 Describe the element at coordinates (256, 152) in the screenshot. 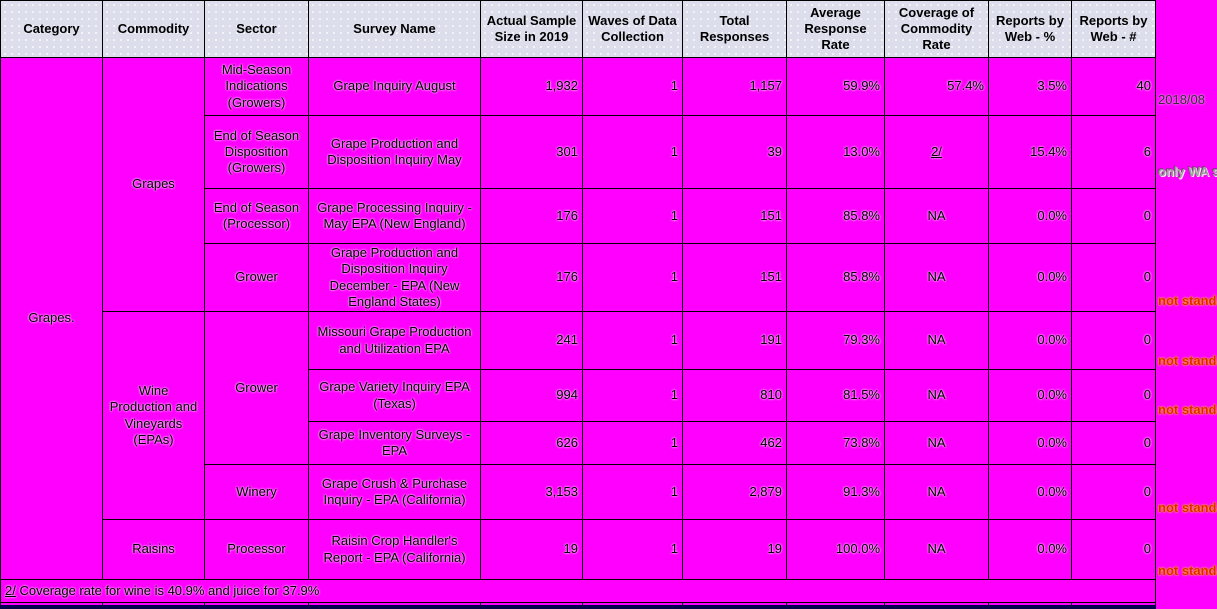

I see `cell-sector: End of Season Disposition (Growers)` at that location.